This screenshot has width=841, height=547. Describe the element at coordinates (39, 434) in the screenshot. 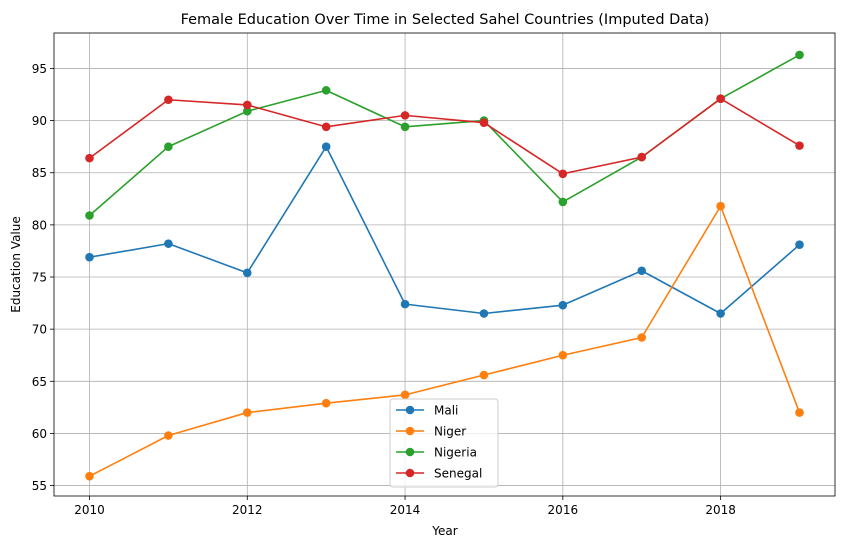

I see `y-tick-label: 60` at that location.